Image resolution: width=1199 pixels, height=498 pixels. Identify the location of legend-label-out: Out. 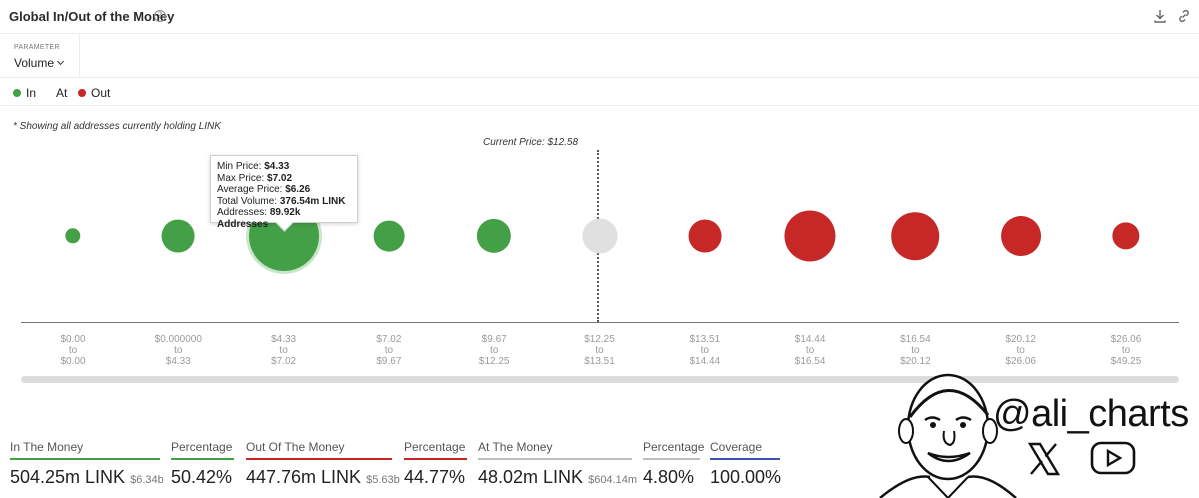
(101, 93).